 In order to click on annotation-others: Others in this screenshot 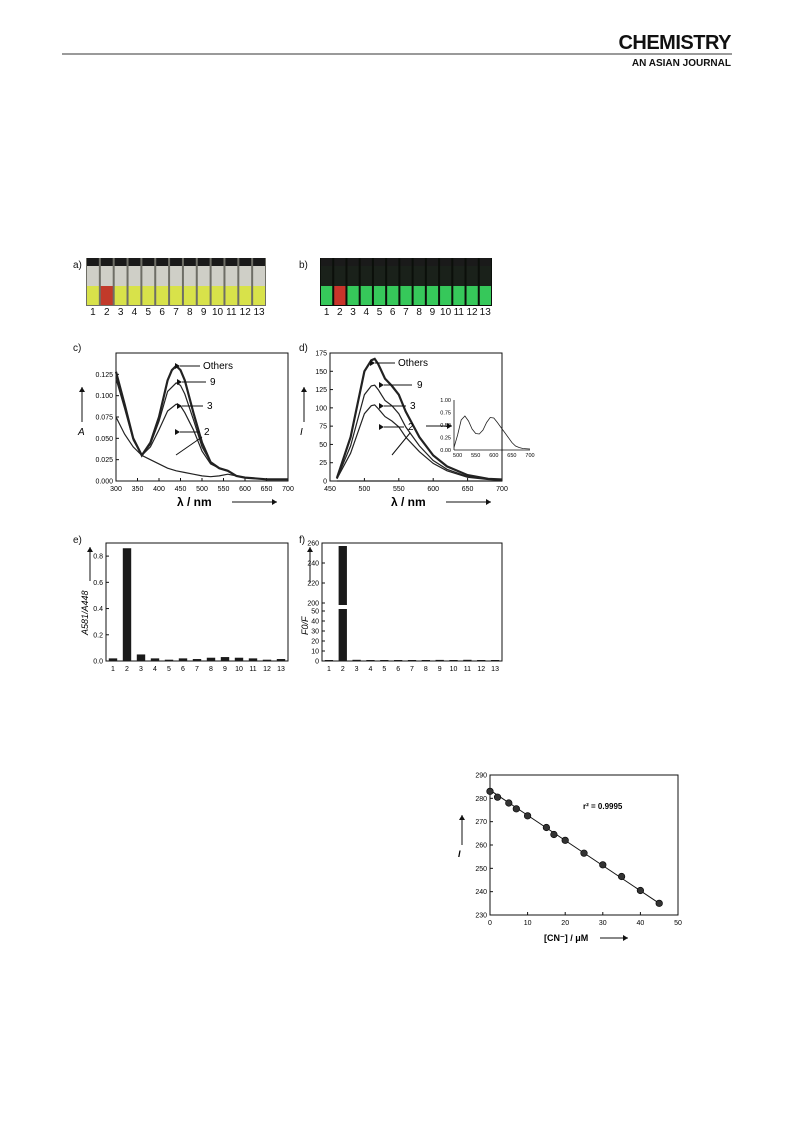, I will do `click(218, 366)`.